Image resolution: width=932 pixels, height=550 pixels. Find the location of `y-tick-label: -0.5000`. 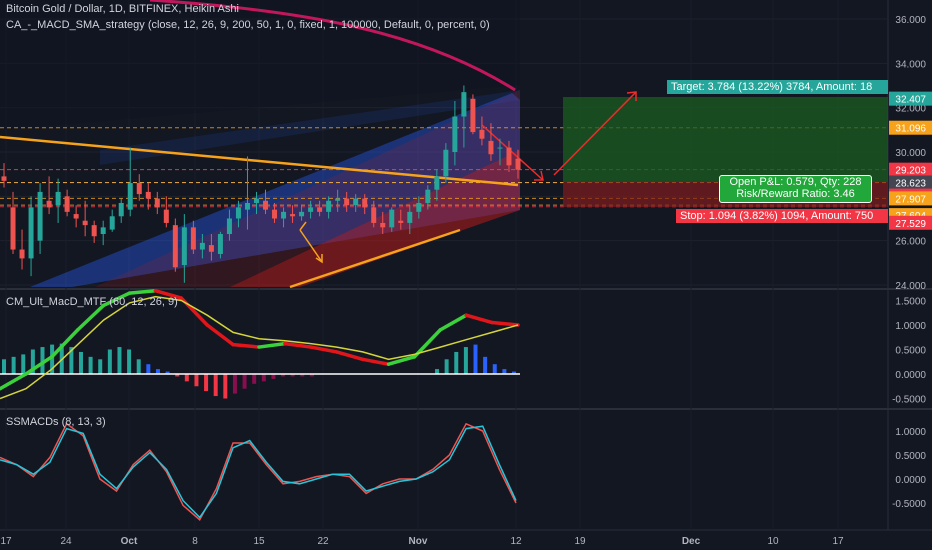

y-tick-label: -0.5000 is located at coordinates (909, 400).